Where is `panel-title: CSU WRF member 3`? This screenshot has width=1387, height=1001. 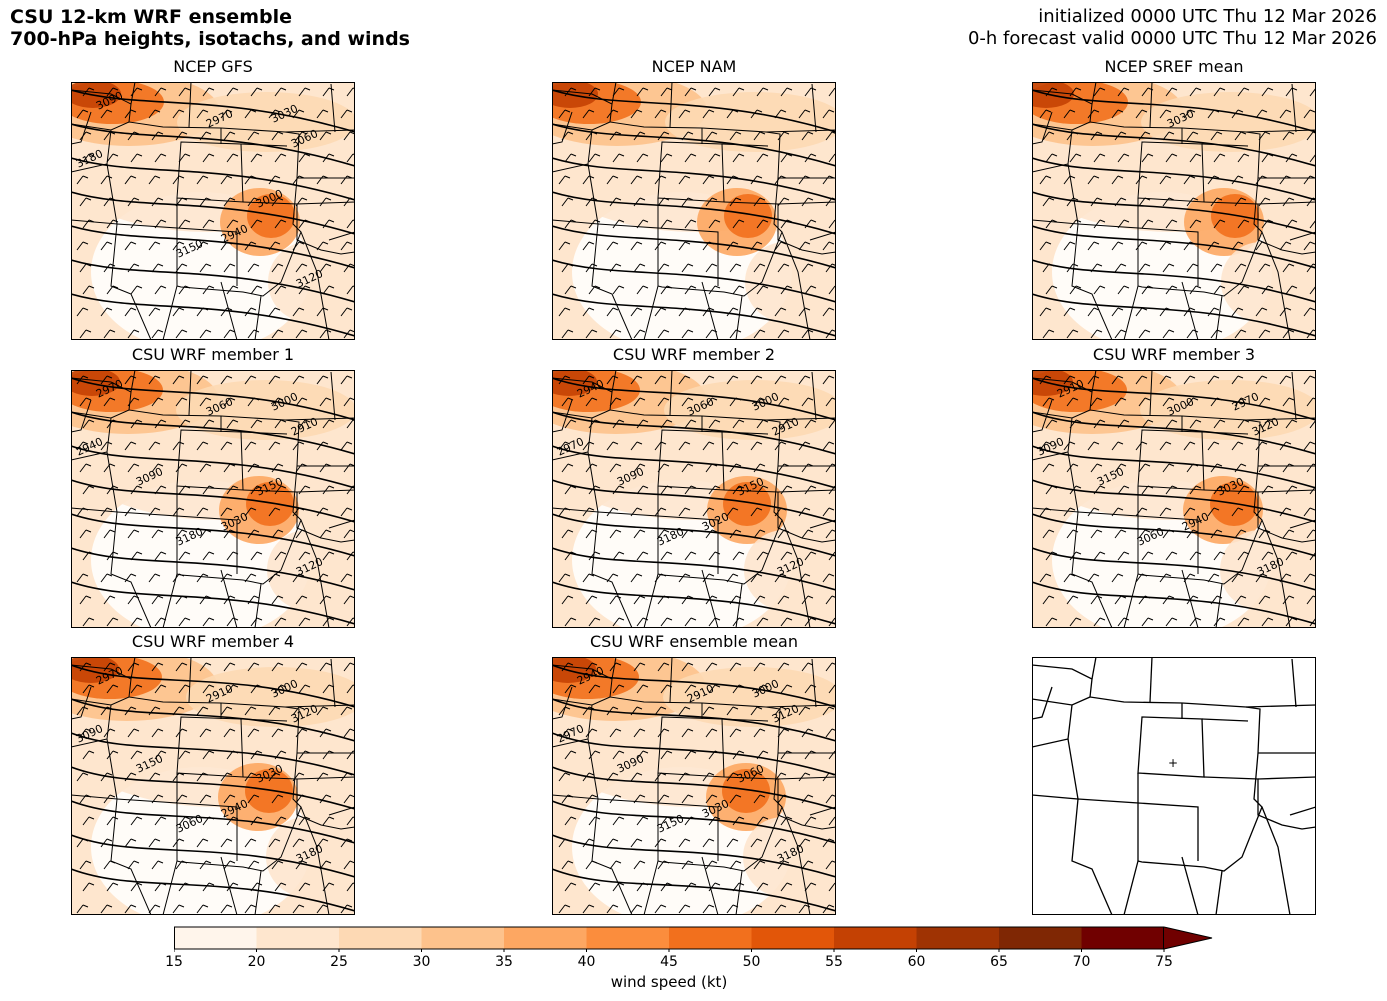 panel-title: CSU WRF member 3 is located at coordinates (1174, 354).